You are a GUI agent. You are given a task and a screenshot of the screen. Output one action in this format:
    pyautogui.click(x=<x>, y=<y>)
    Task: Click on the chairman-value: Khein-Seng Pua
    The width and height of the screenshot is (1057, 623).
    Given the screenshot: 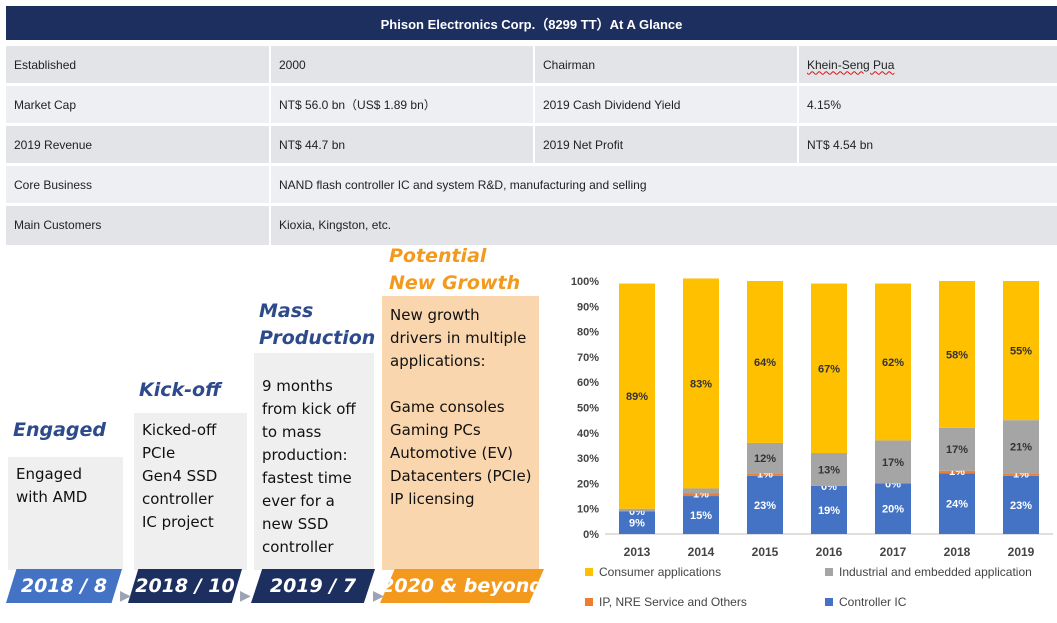 What is the action you would take?
    pyautogui.click(x=927, y=64)
    